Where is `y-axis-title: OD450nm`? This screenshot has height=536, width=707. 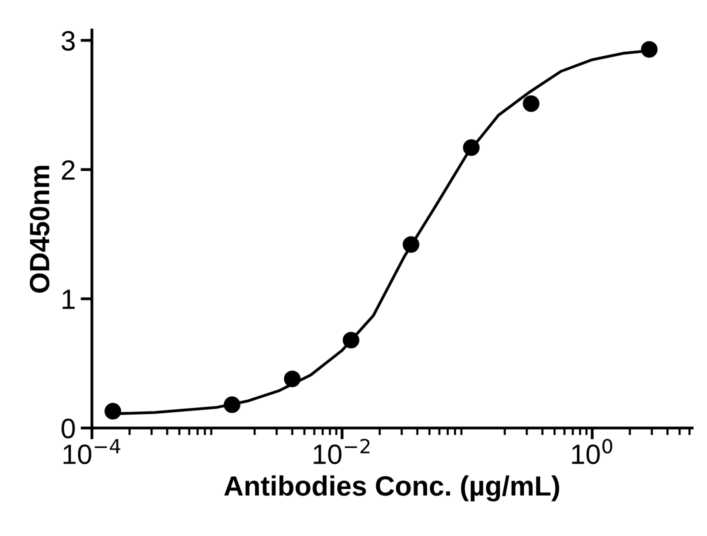 y-axis-title: OD450nm is located at coordinates (40, 229).